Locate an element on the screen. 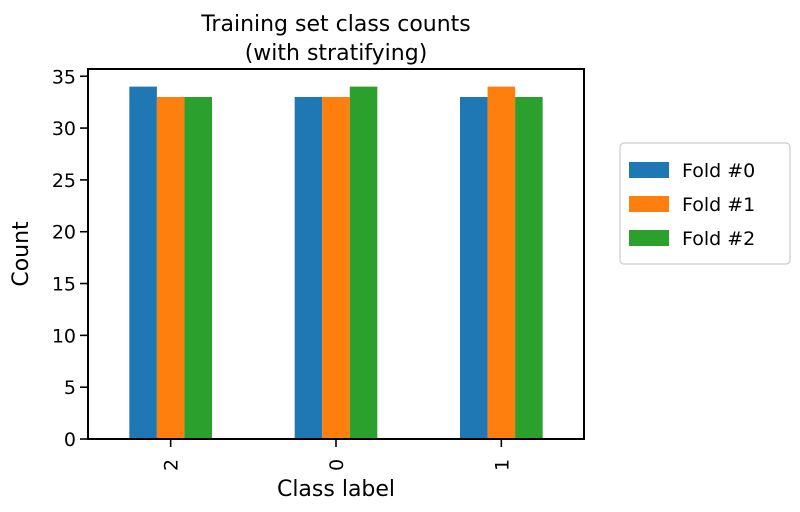 The width and height of the screenshot is (800, 512). y-tick-label: 5 is located at coordinates (70, 388).